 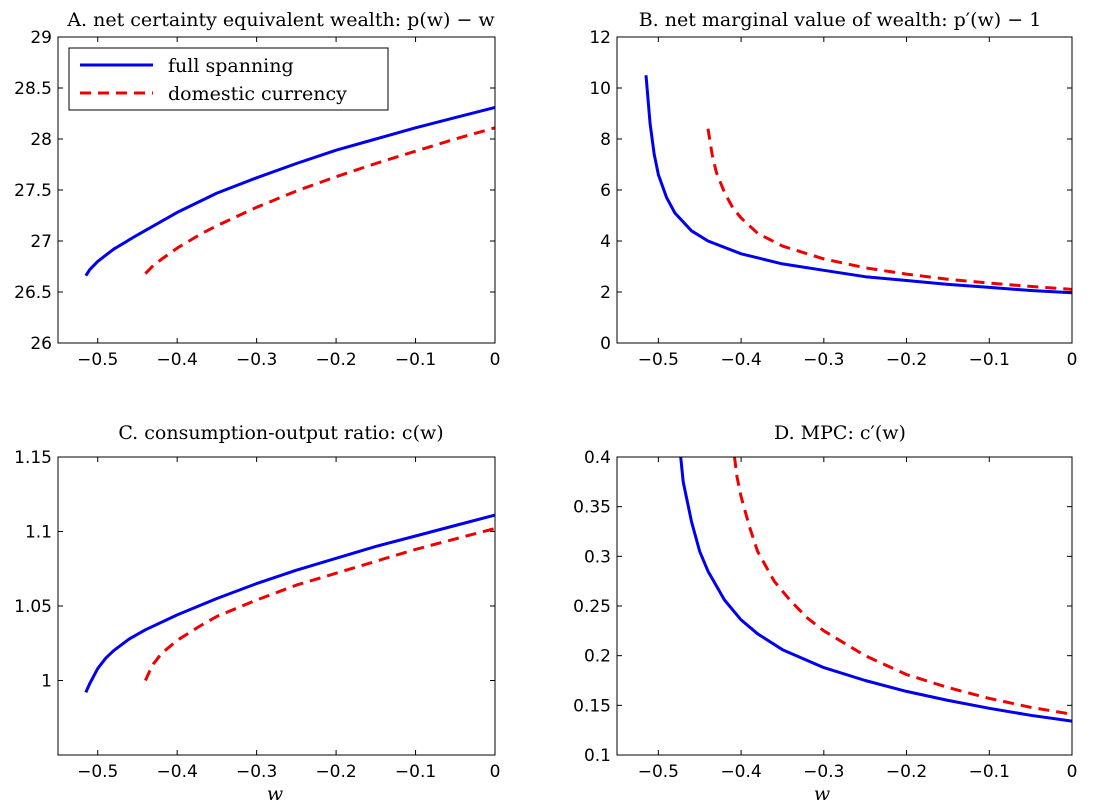 I want to click on legend-label-domestic-currency: domestic currency, so click(x=257, y=94).